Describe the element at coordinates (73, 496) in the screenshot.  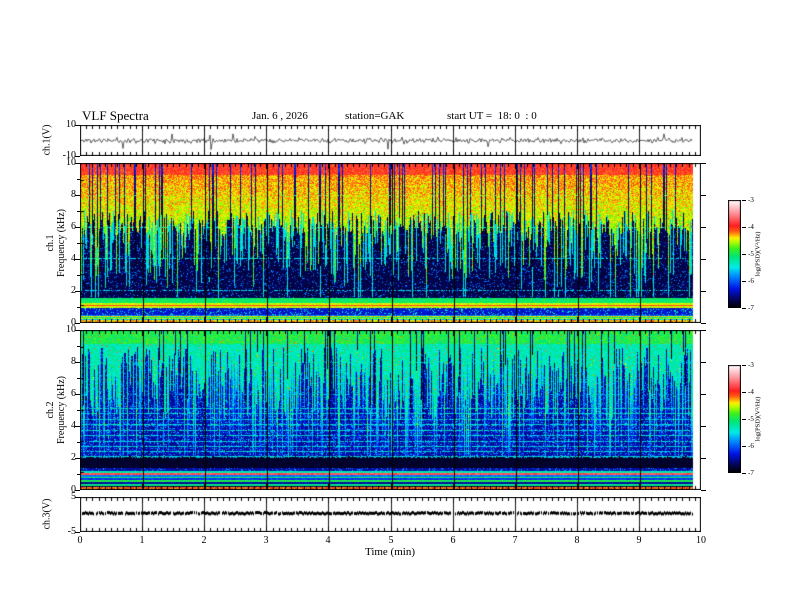
I see `y-tick-label: 5` at that location.